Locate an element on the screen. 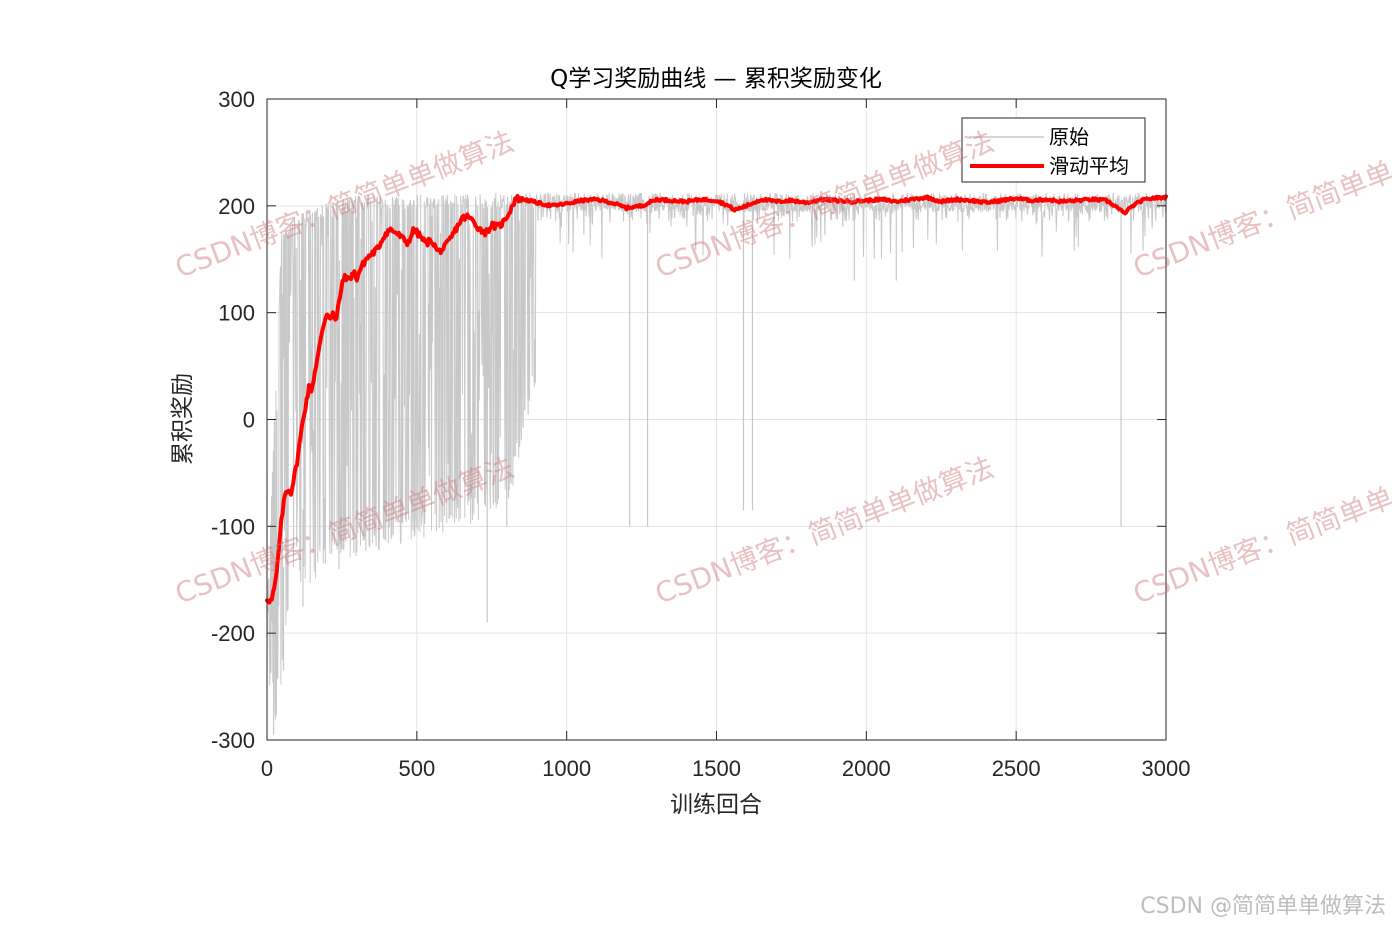 The image size is (1392, 928). x-tick-label: 500 is located at coordinates (416, 768).